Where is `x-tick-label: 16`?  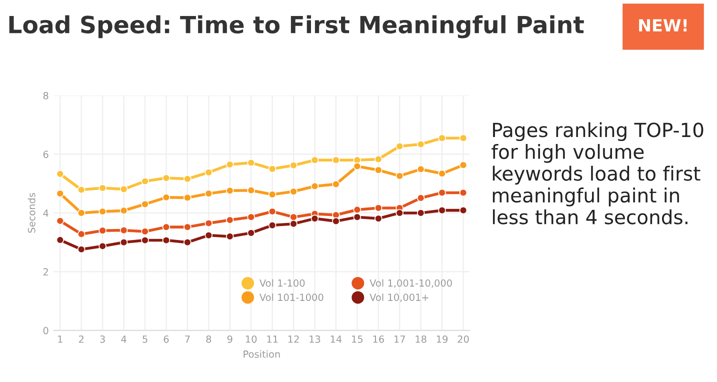
x-tick-label: 16 is located at coordinates (378, 339).